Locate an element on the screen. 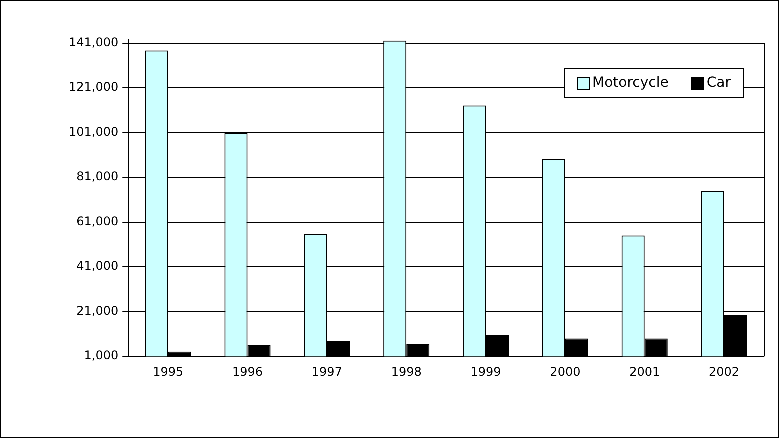 Image resolution: width=779 pixels, height=438 pixels. y-tick-label: 61,000 is located at coordinates (97, 221).